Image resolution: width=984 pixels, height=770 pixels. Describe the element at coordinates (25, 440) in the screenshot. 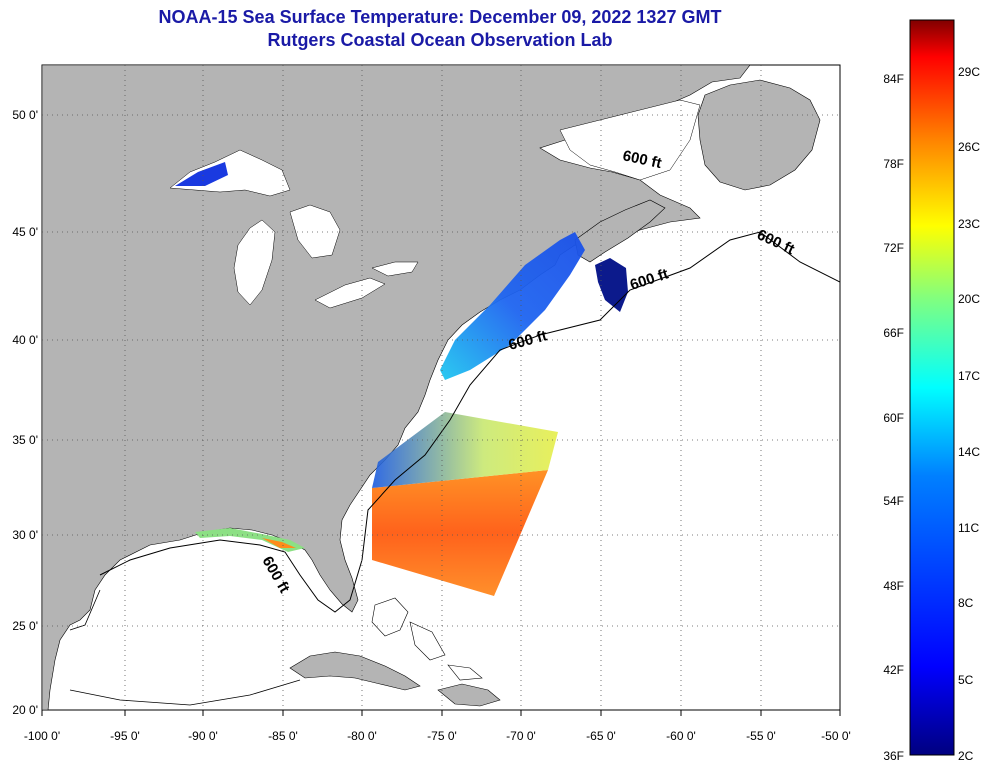

I see `lat-label: 35 0'` at that location.